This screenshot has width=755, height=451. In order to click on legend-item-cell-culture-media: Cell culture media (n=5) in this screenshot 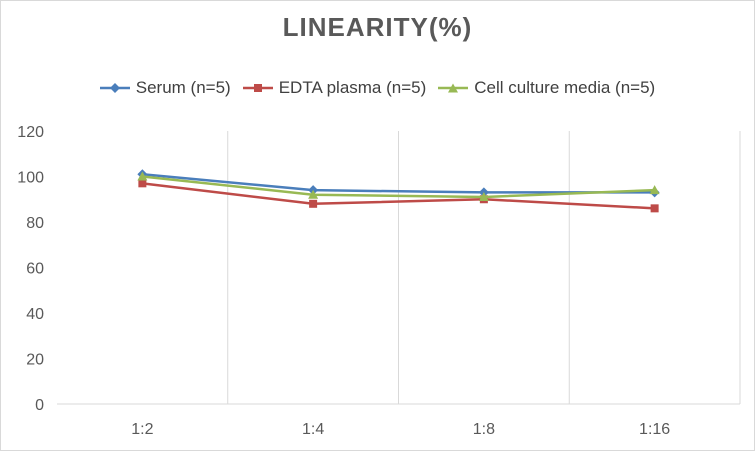, I will do `click(546, 88)`.